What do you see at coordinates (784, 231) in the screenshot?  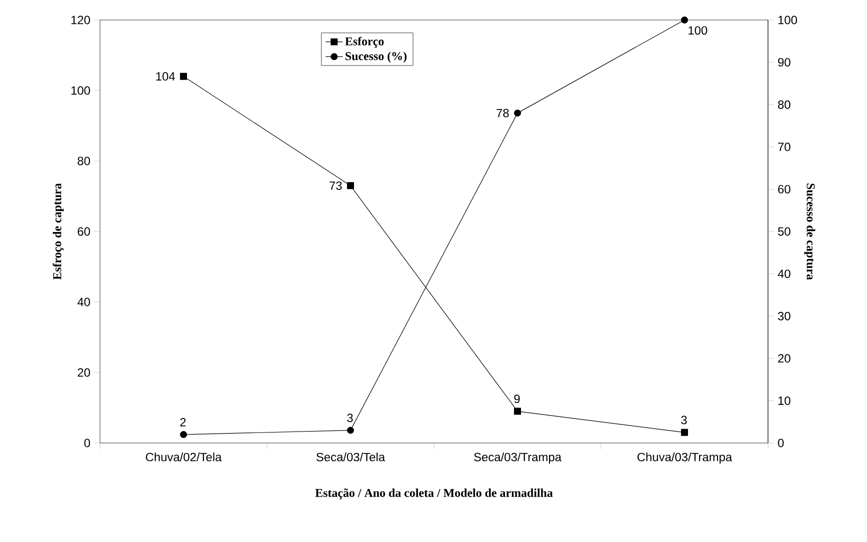 I see `y2-tick-label: 50` at bounding box center [784, 231].